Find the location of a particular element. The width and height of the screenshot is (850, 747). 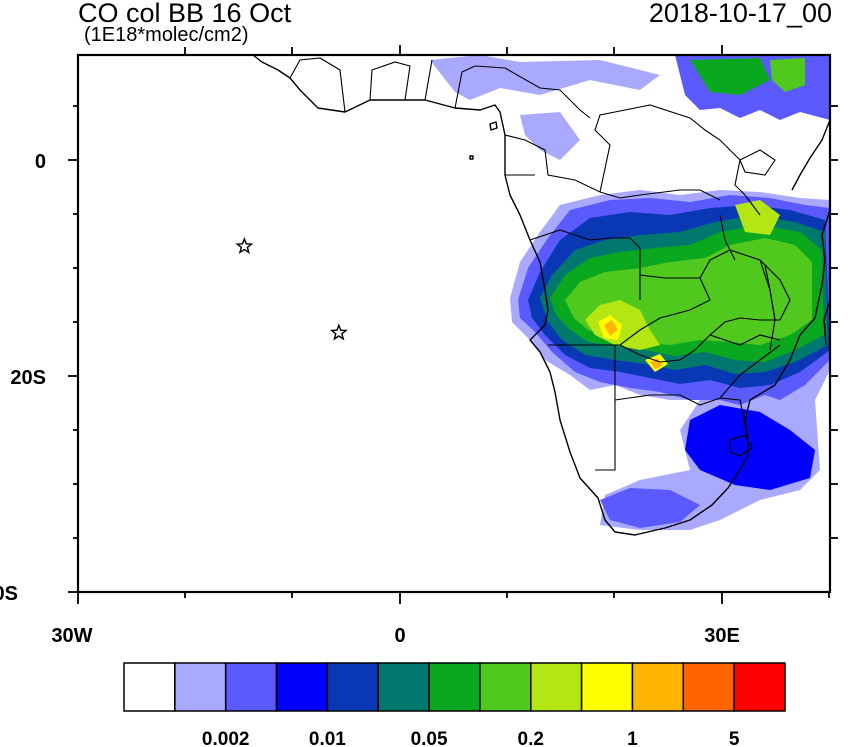

co-plume-south-yellowgreen is located at coordinates (622, 325).